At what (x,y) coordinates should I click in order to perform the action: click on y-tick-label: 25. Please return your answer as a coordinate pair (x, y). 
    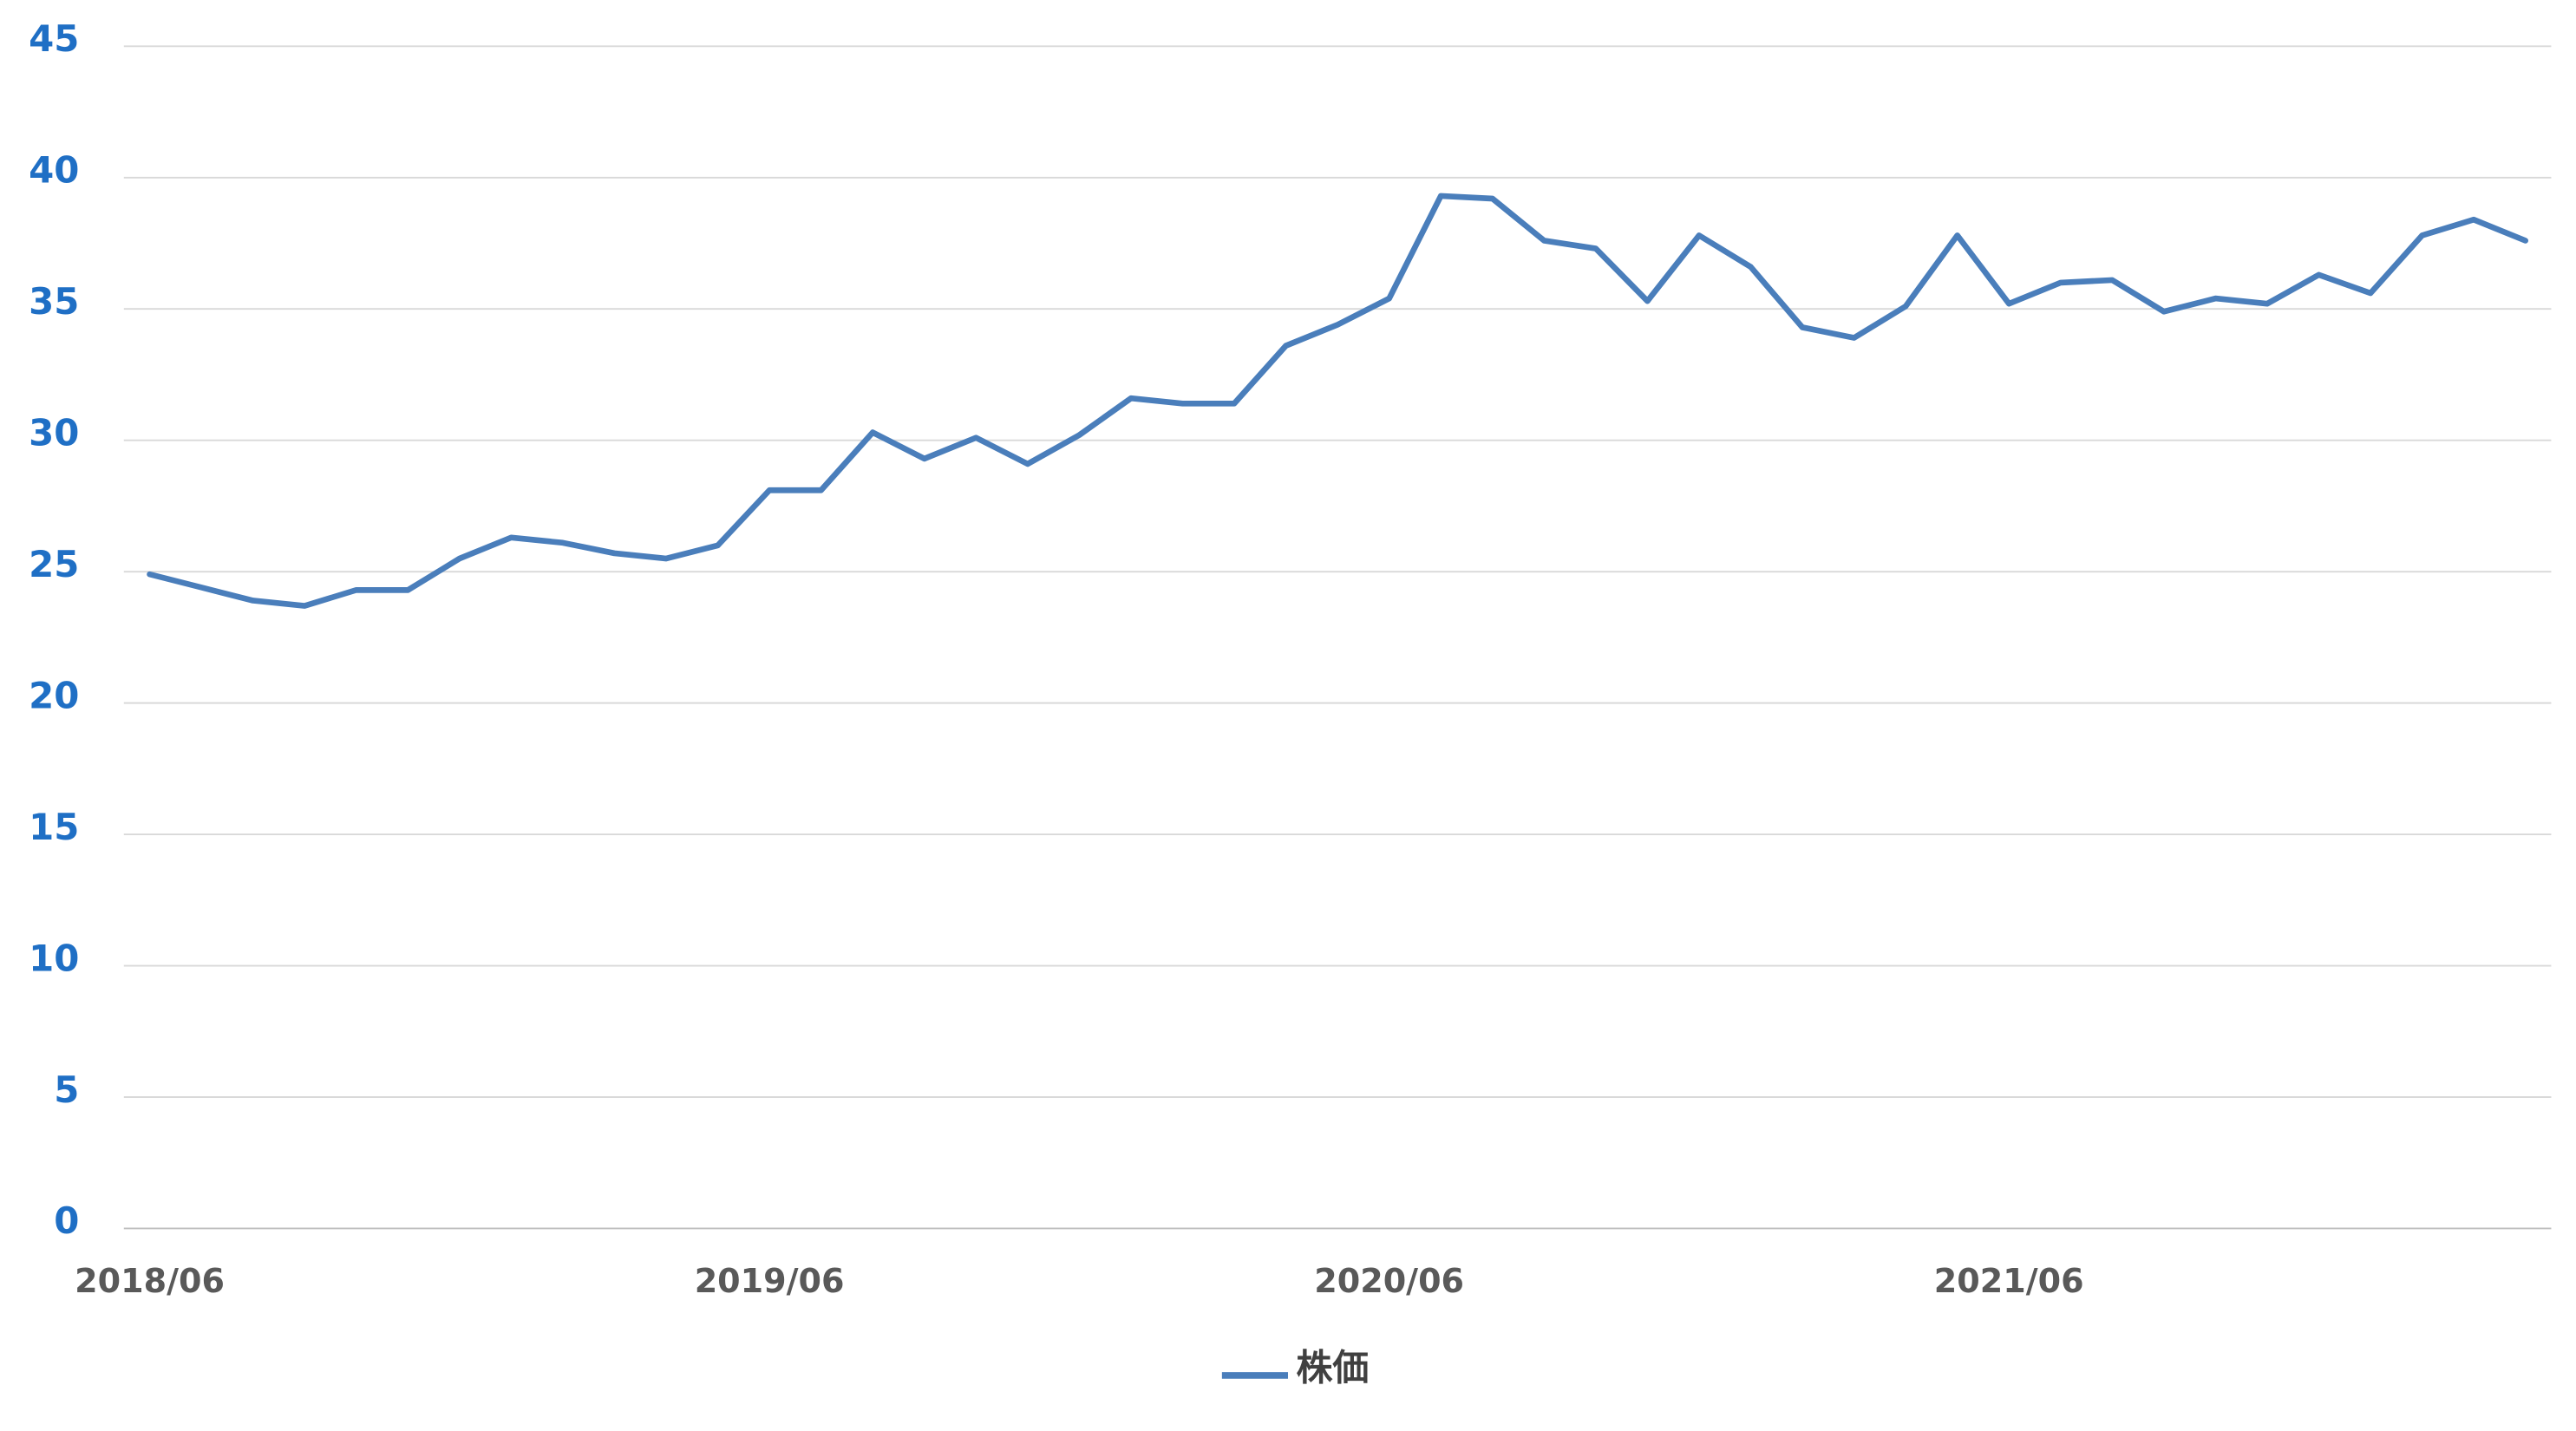
    Looking at the image, I should click on (54, 564).